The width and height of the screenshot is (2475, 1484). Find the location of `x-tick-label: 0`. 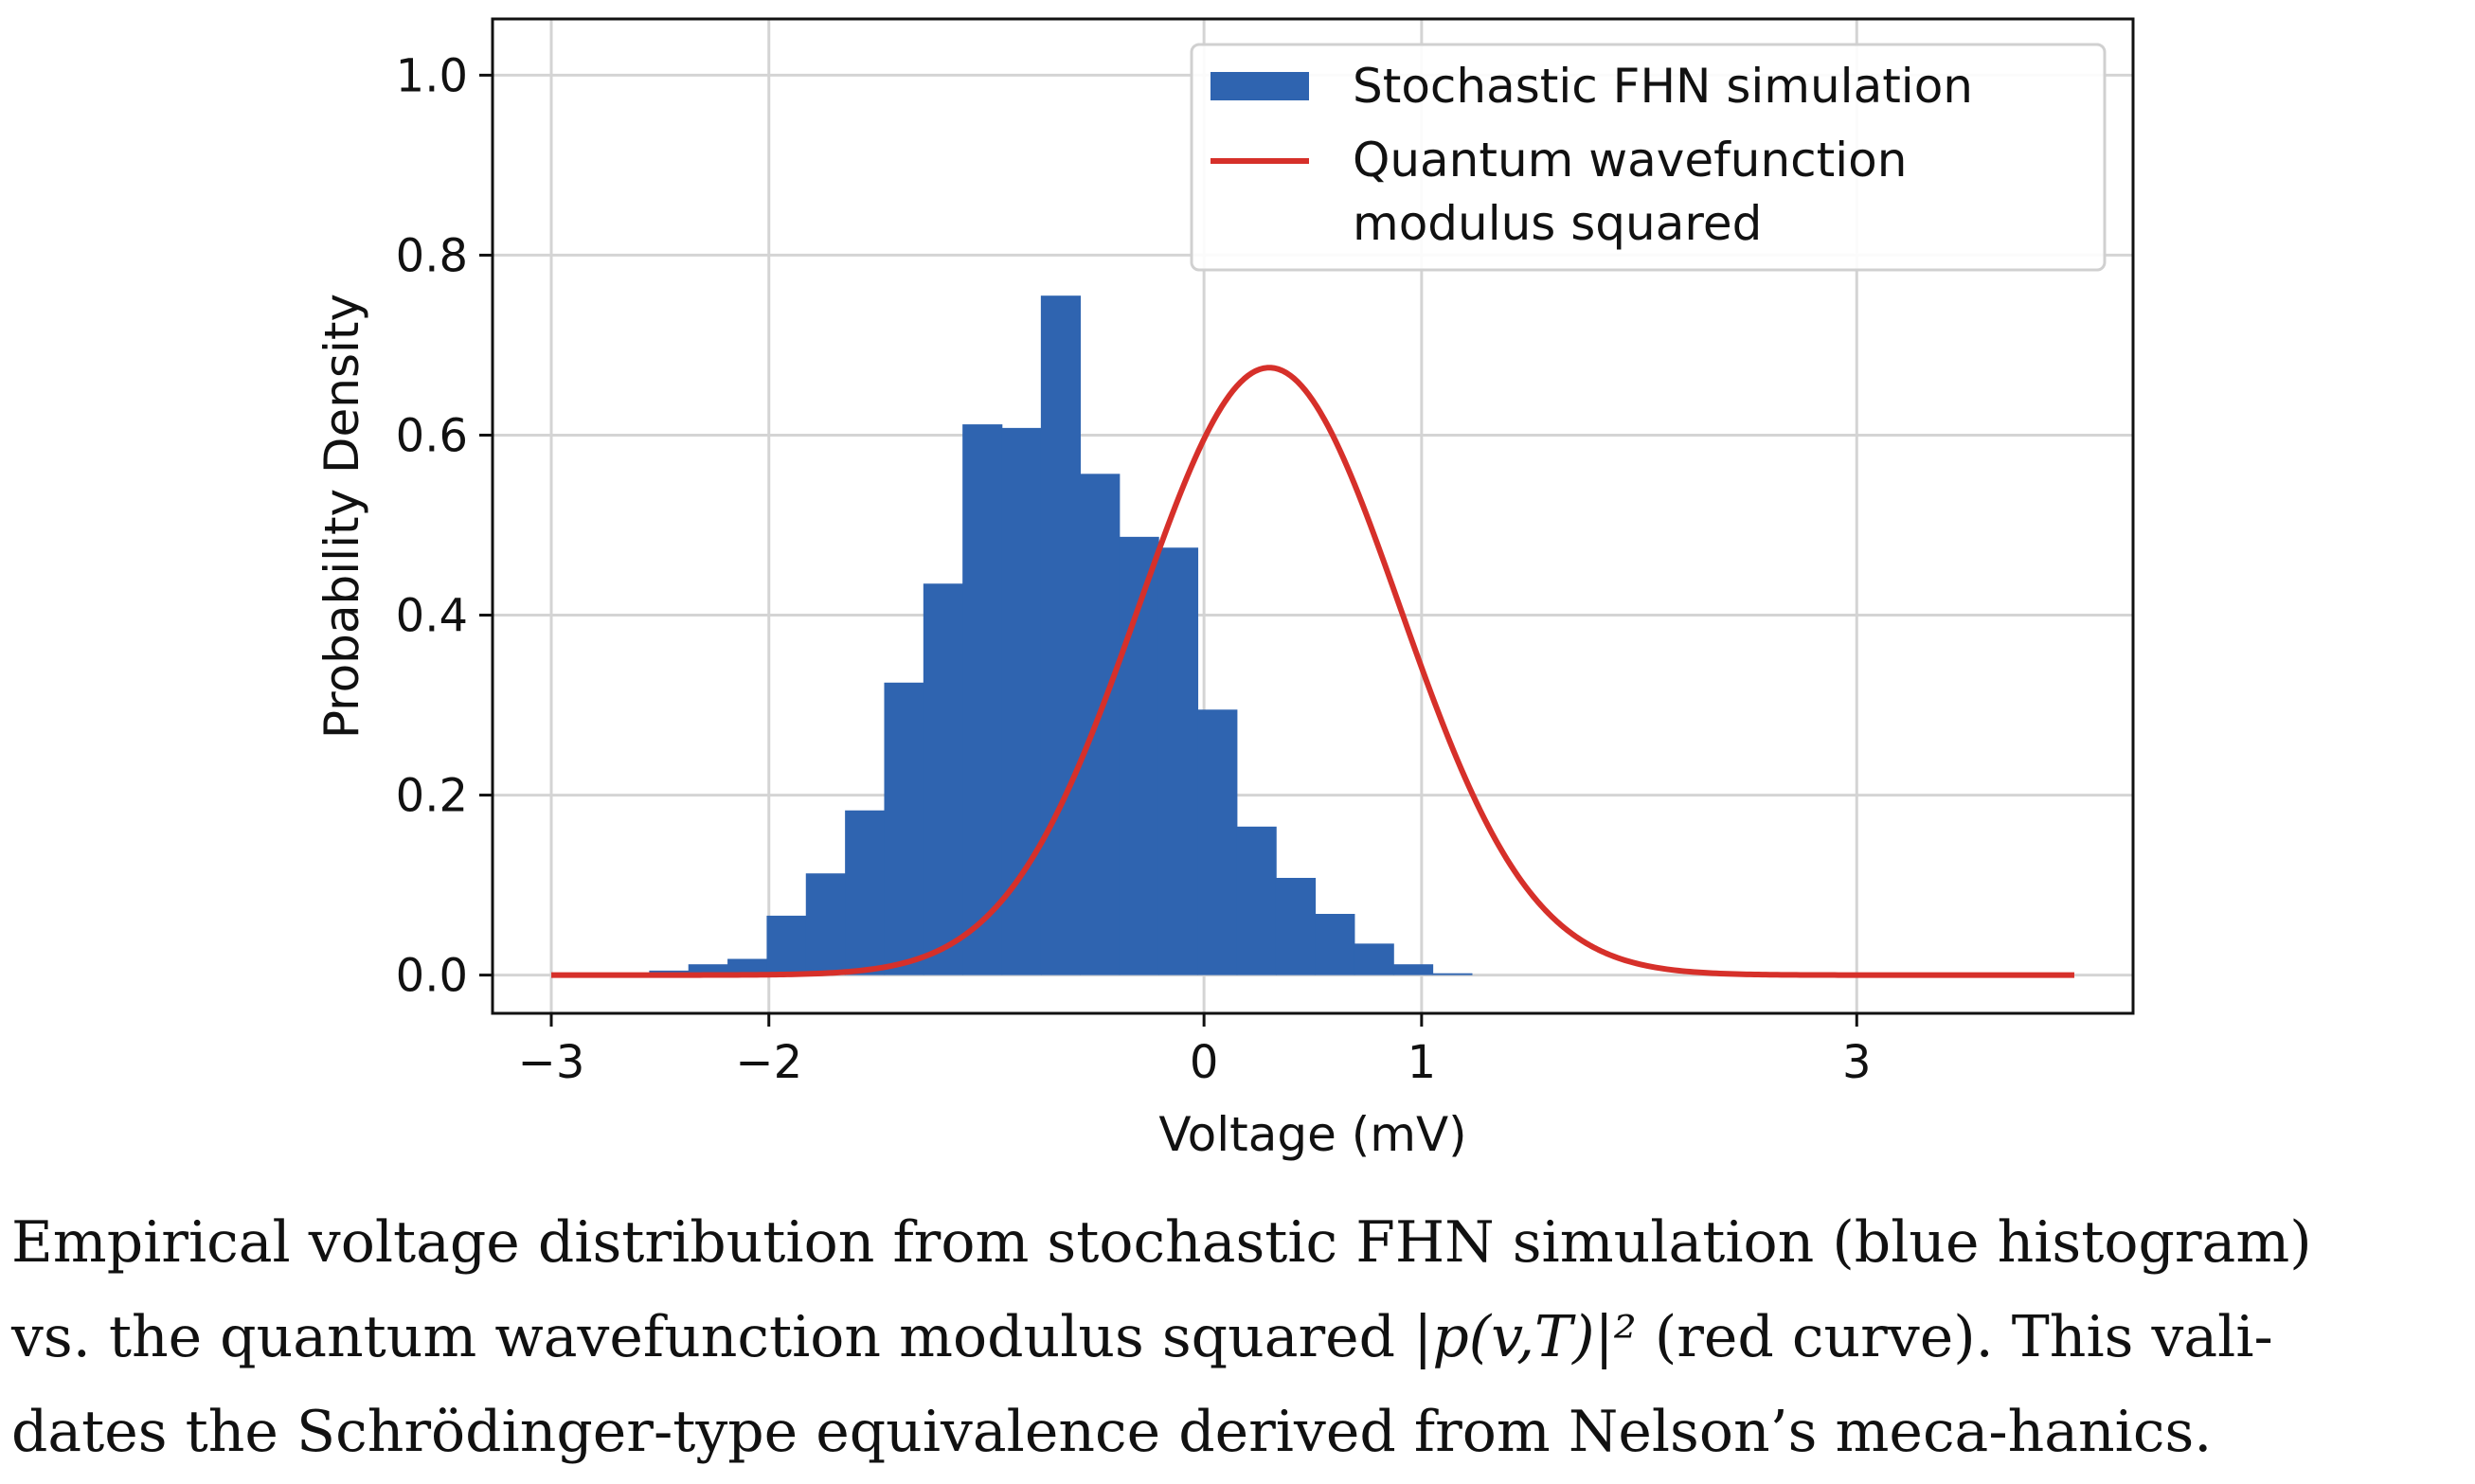

x-tick-label: 0 is located at coordinates (1204, 1062).